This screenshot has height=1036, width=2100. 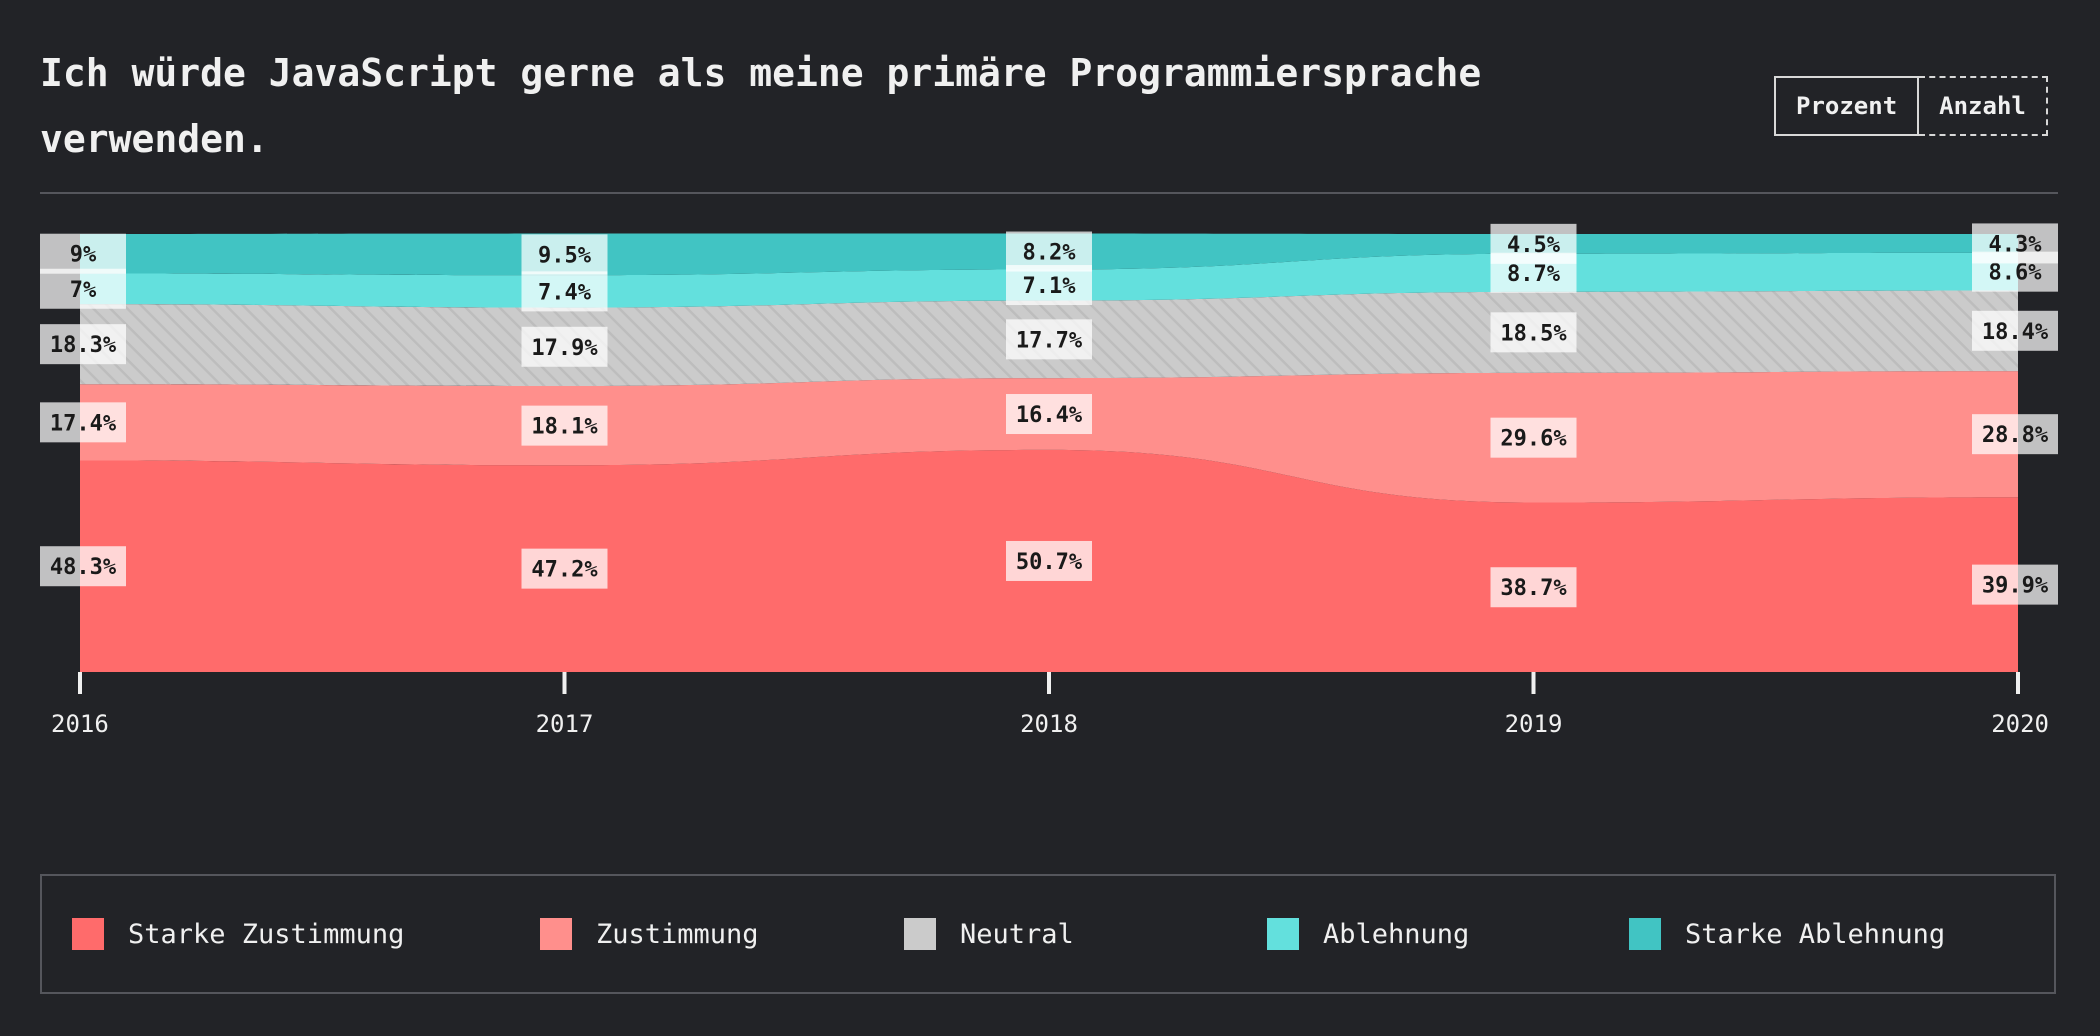 What do you see at coordinates (1049, 724) in the screenshot?
I see `x-axis-tick-label: 2018` at bounding box center [1049, 724].